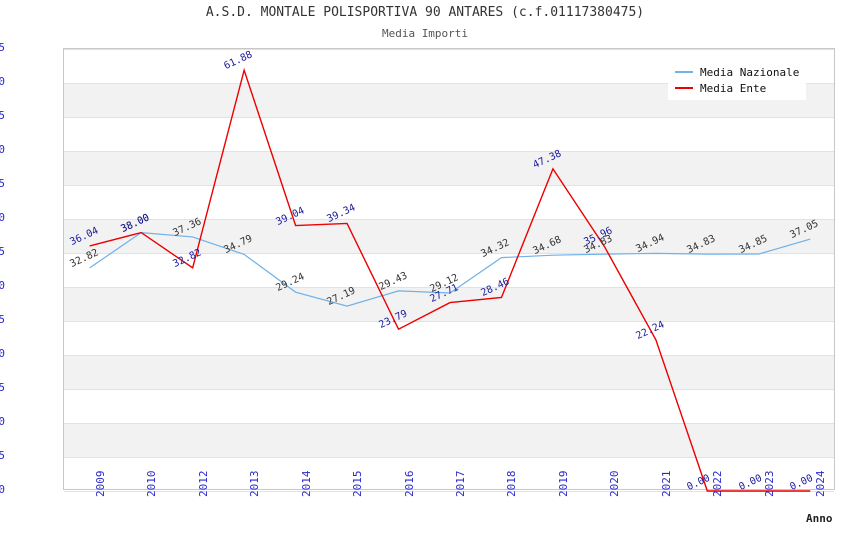  I want to click on x-axis-tick-label: 2023, so click(769, 484).